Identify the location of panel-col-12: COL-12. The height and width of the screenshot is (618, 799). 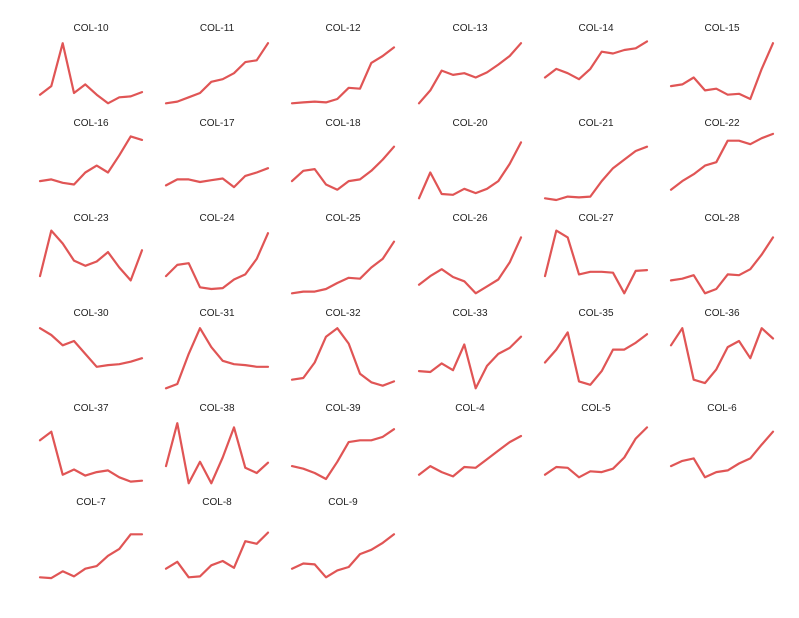
(343, 64).